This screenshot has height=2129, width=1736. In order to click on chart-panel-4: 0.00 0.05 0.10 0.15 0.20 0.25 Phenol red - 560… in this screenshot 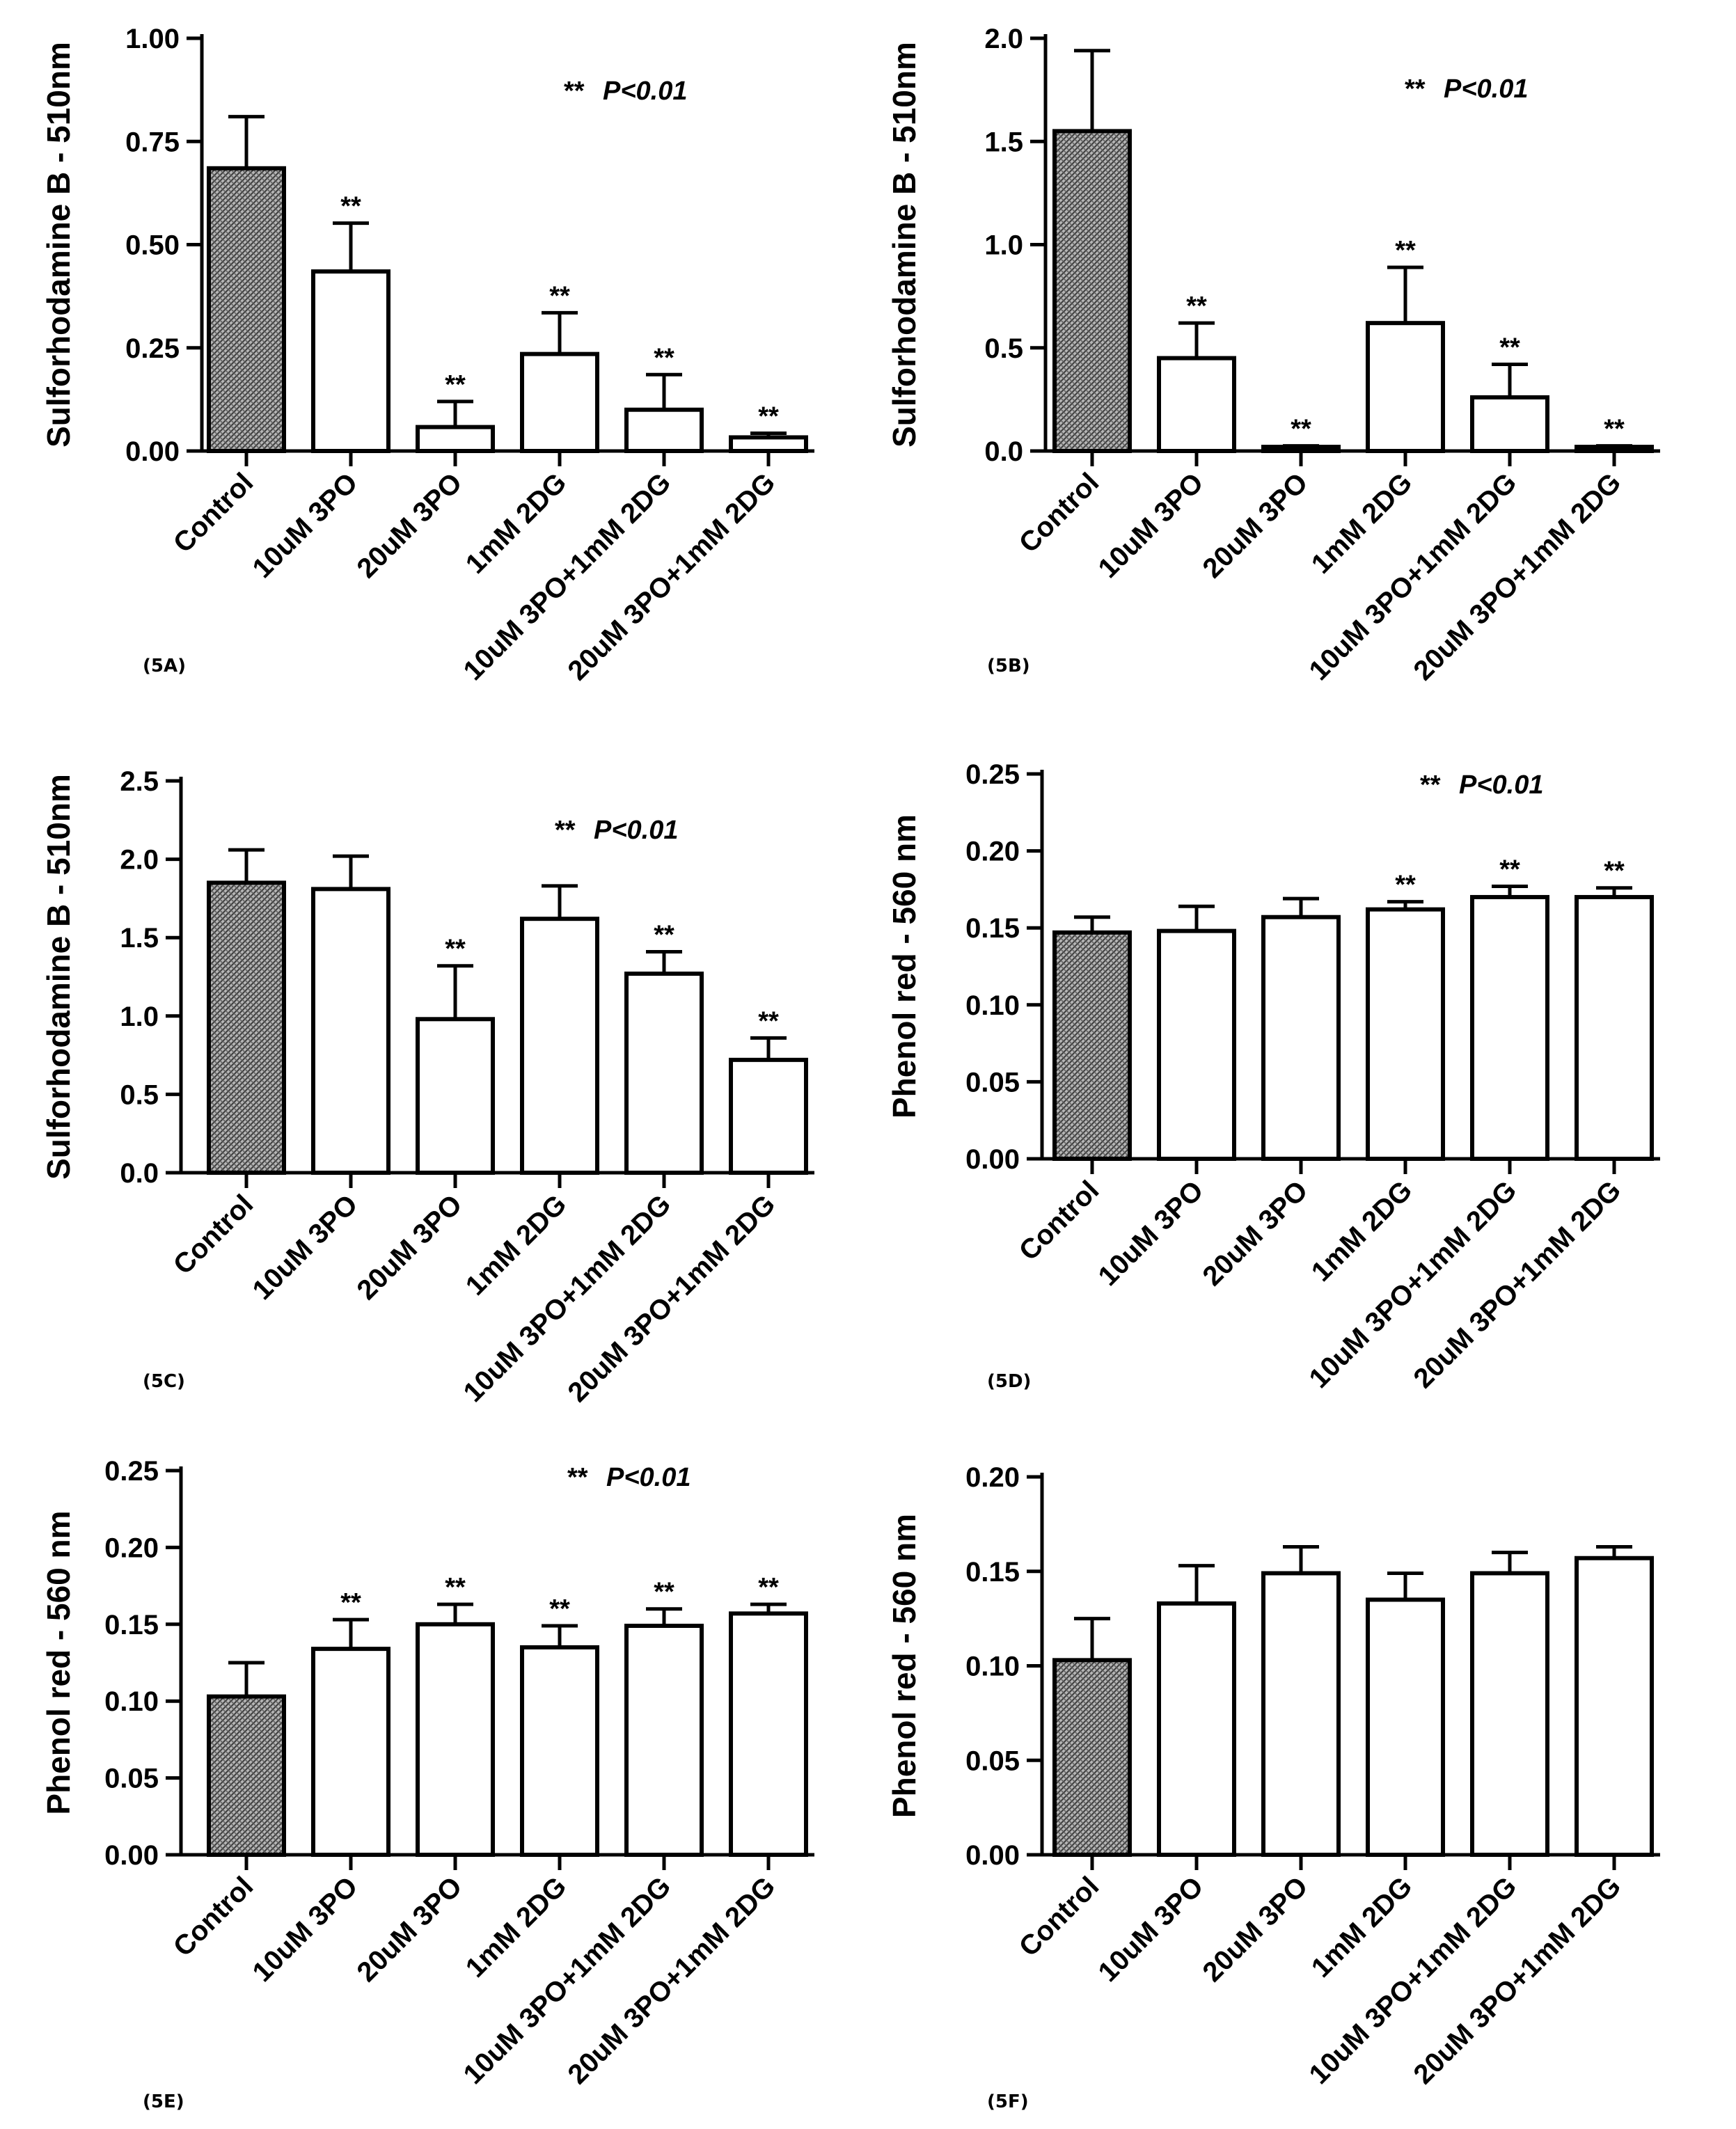, I will do `click(1273, 1076)`.